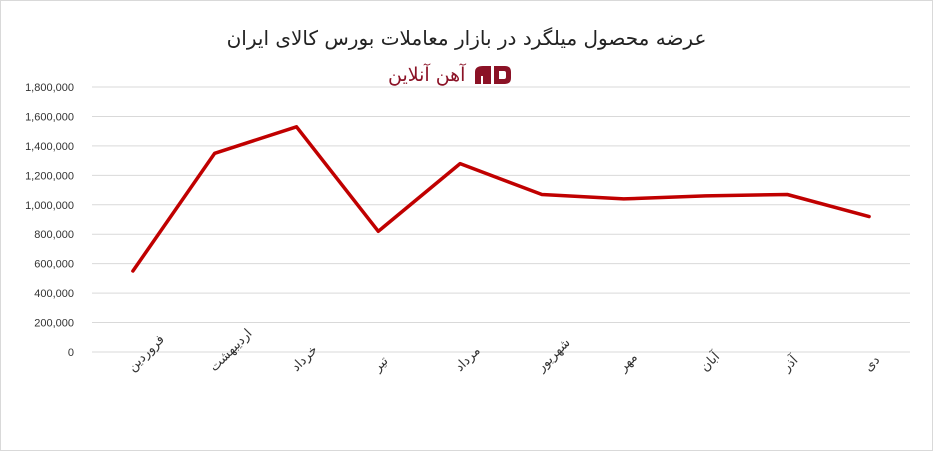 The width and height of the screenshot is (933, 451). I want to click on x-tick-label: دی, so click(872, 364).